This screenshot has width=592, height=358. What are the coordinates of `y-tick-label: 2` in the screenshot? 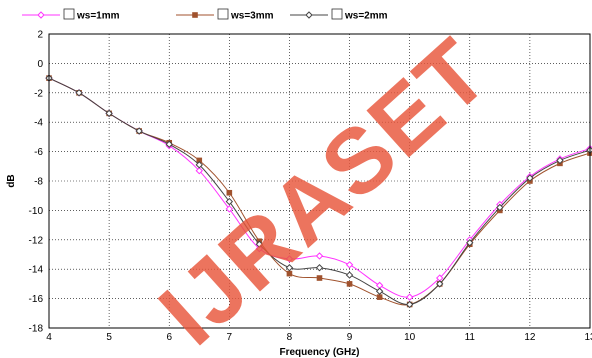 It's located at (40, 35).